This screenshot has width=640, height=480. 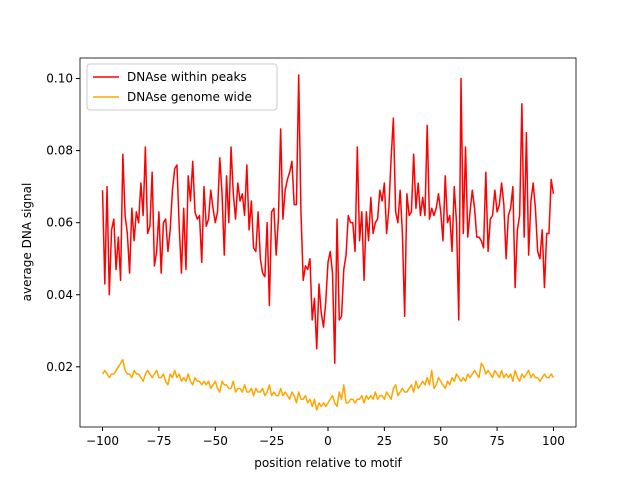 I want to click on legend-box, so click(x=182, y=87).